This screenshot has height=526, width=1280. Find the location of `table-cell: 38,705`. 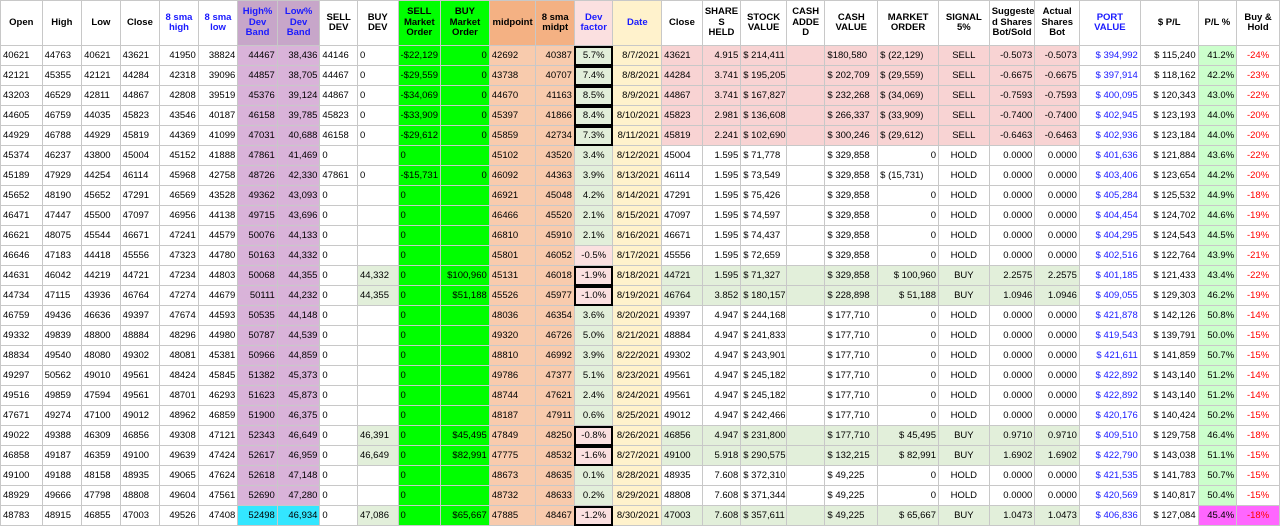

table-cell: 38,705 is located at coordinates (298, 75).